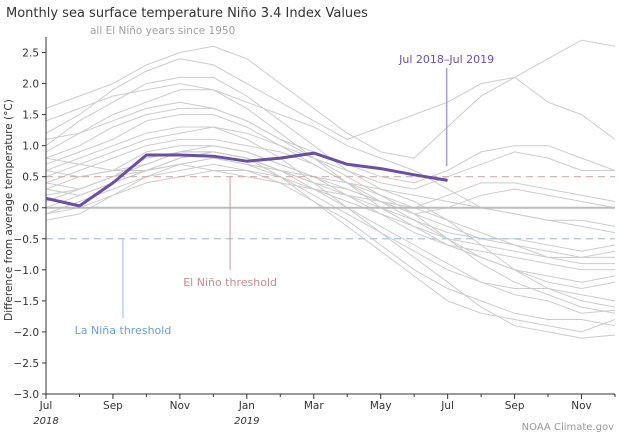  Describe the element at coordinates (162, 31) in the screenshot. I see `background-series-label: all El Niño years since 1950` at that location.